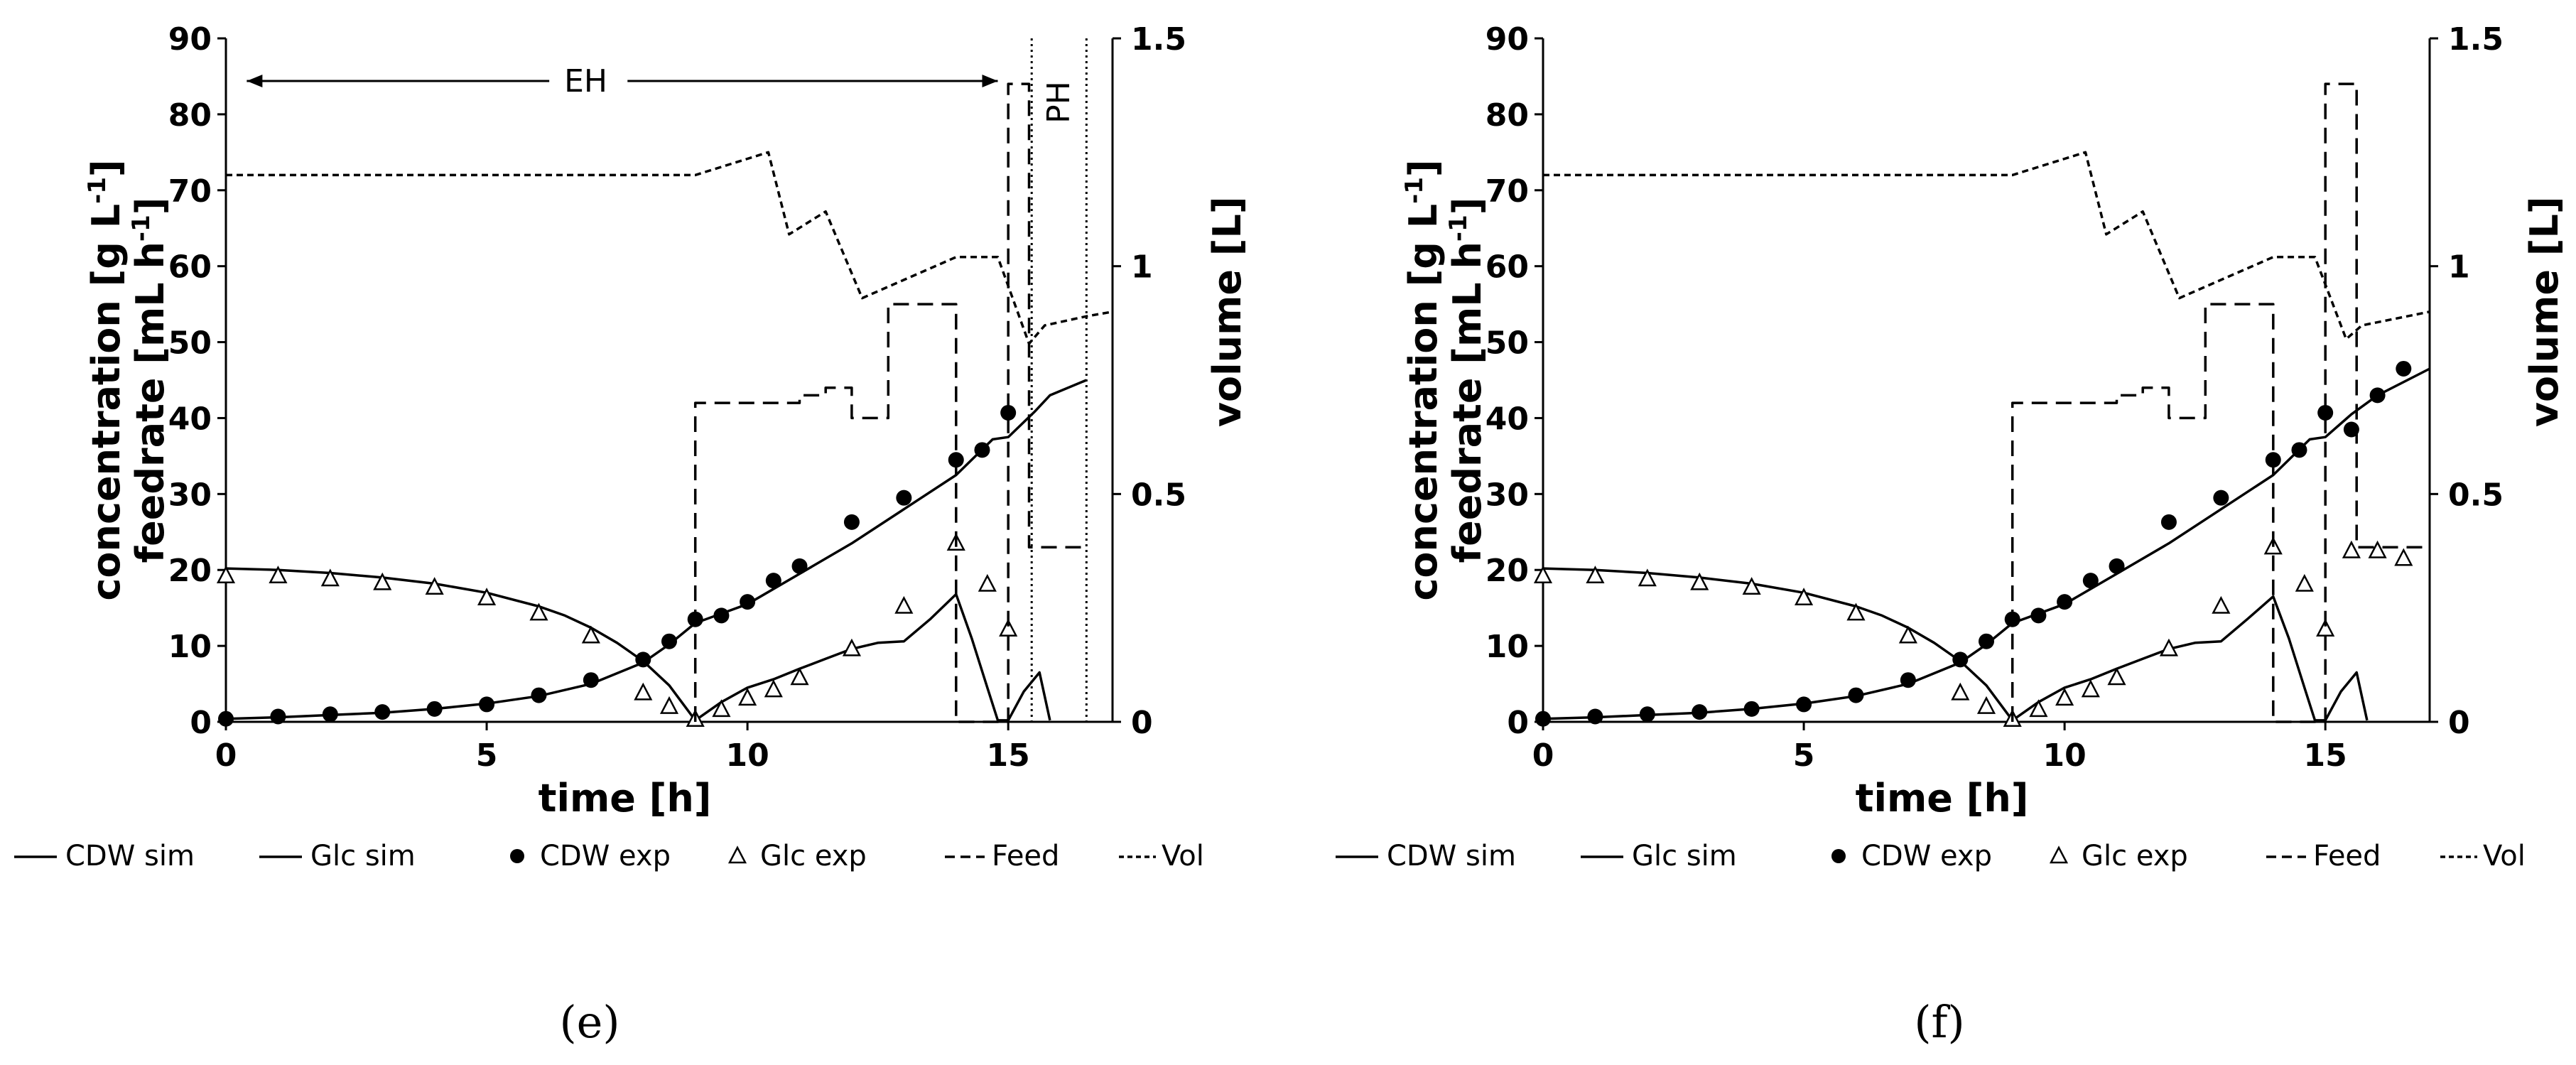 The width and height of the screenshot is (2576, 1065). Describe the element at coordinates (363, 856) in the screenshot. I see `legend-label: Glc sim` at that location.